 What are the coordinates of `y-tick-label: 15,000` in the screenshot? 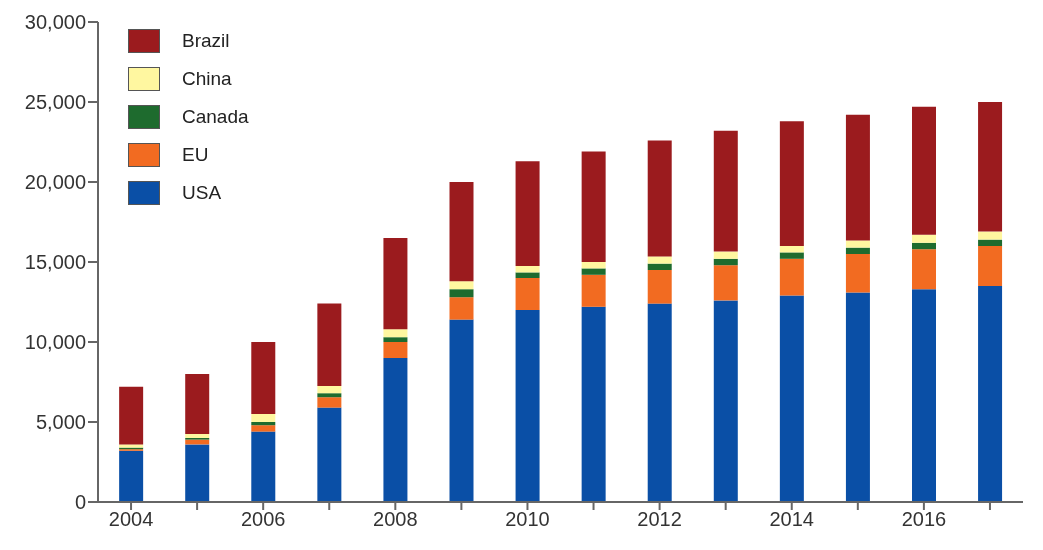 It's located at (55, 262).